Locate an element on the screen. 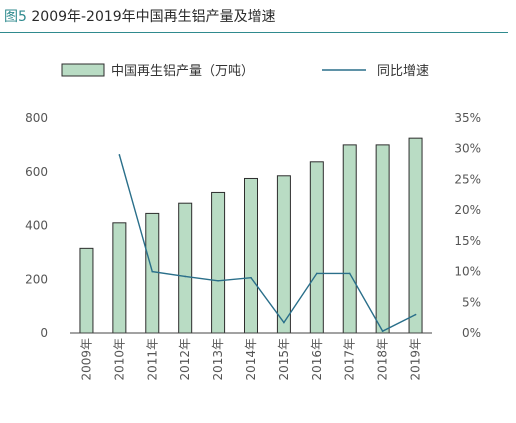  right-axis-tick: 30% is located at coordinates (467, 149).